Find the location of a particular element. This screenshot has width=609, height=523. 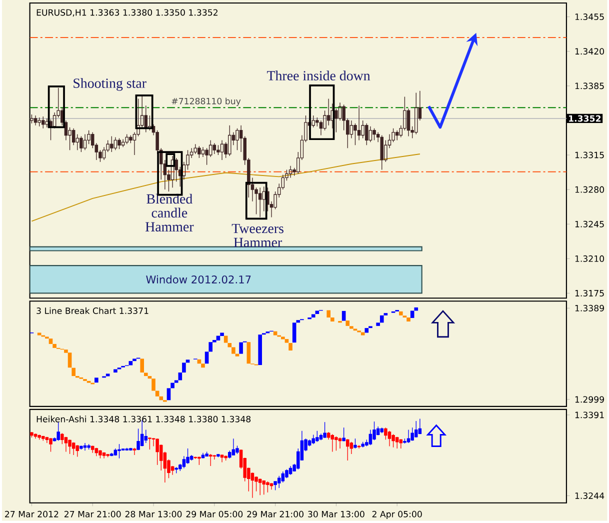

y-tick-label: 1.3391 is located at coordinates (589, 414).